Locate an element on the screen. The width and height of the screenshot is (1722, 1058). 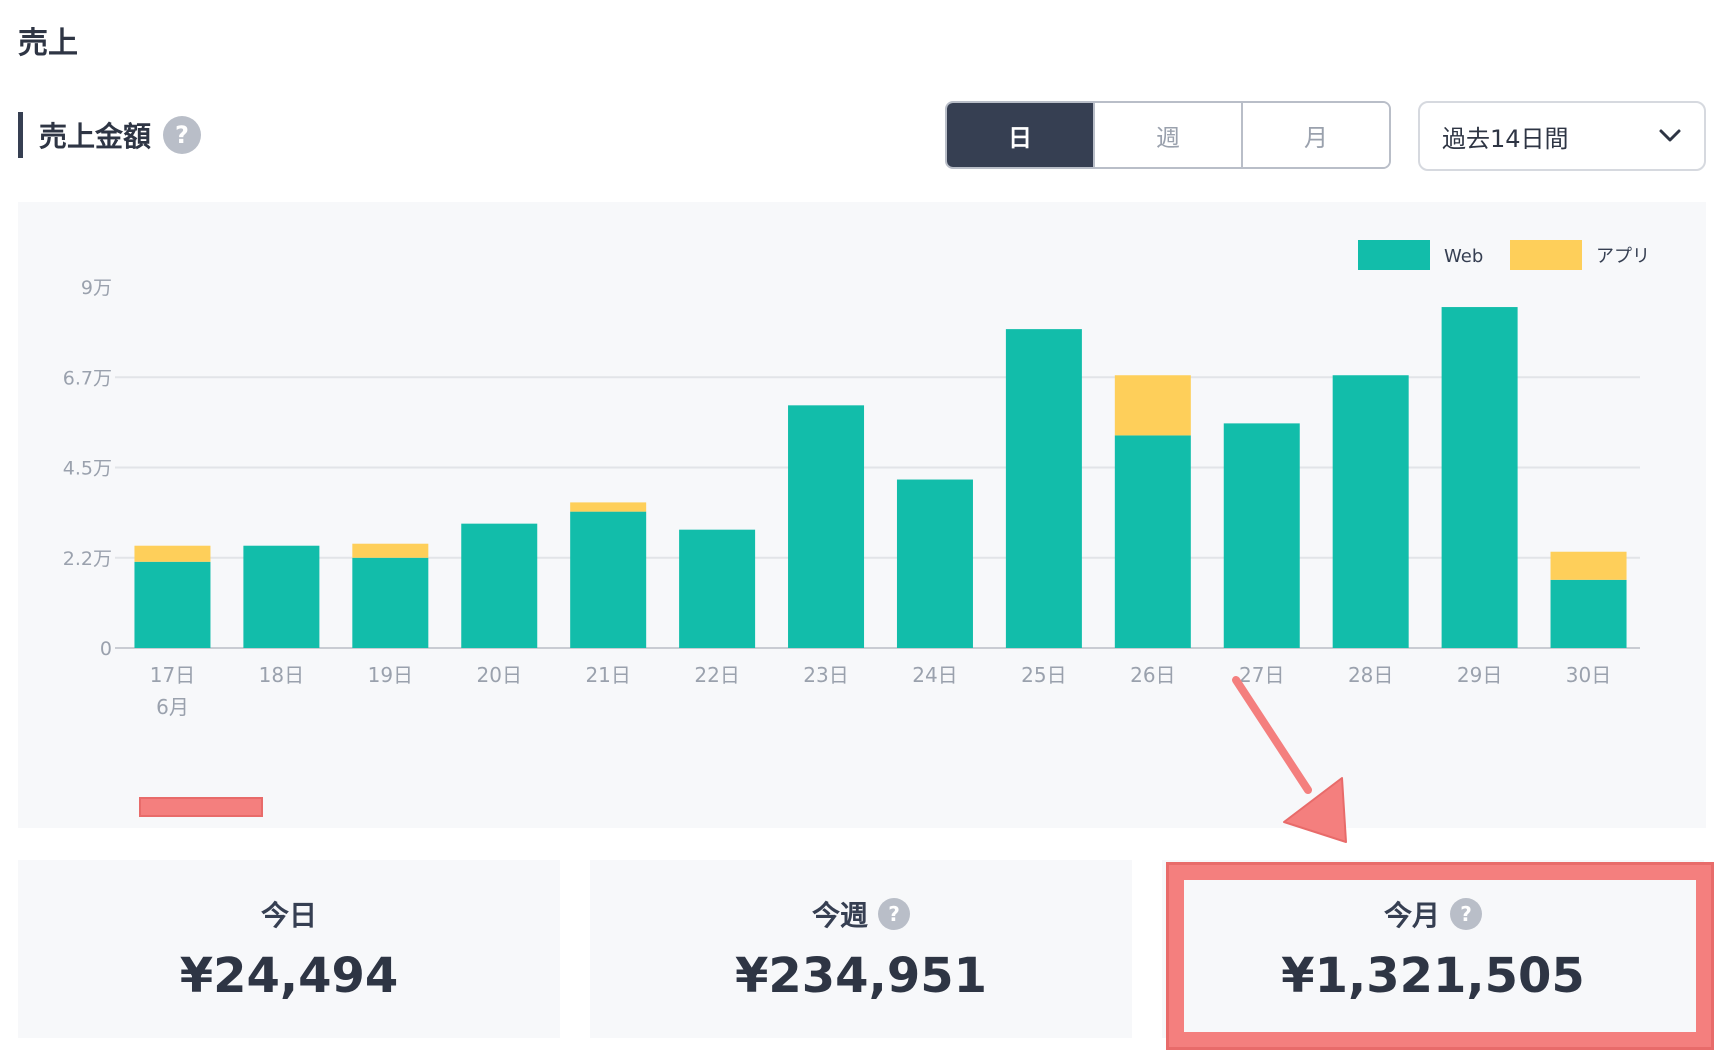
x-tick-label: 23日 is located at coordinates (825, 675).